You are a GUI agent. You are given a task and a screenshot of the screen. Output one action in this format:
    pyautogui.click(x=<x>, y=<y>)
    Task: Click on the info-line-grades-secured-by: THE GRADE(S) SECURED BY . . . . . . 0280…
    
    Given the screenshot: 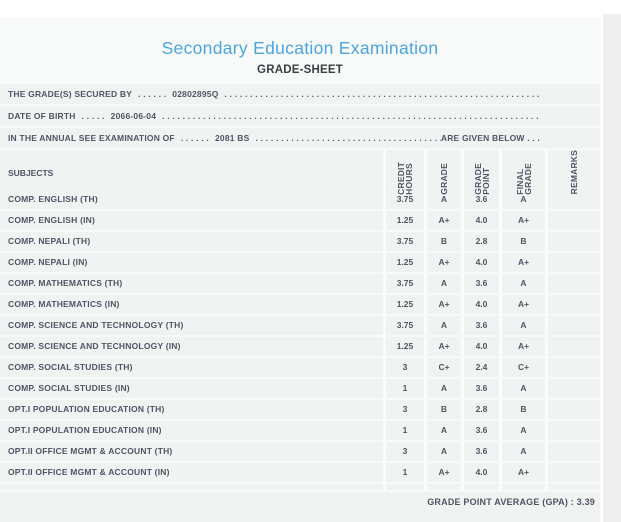 What is the action you would take?
    pyautogui.click(x=300, y=94)
    